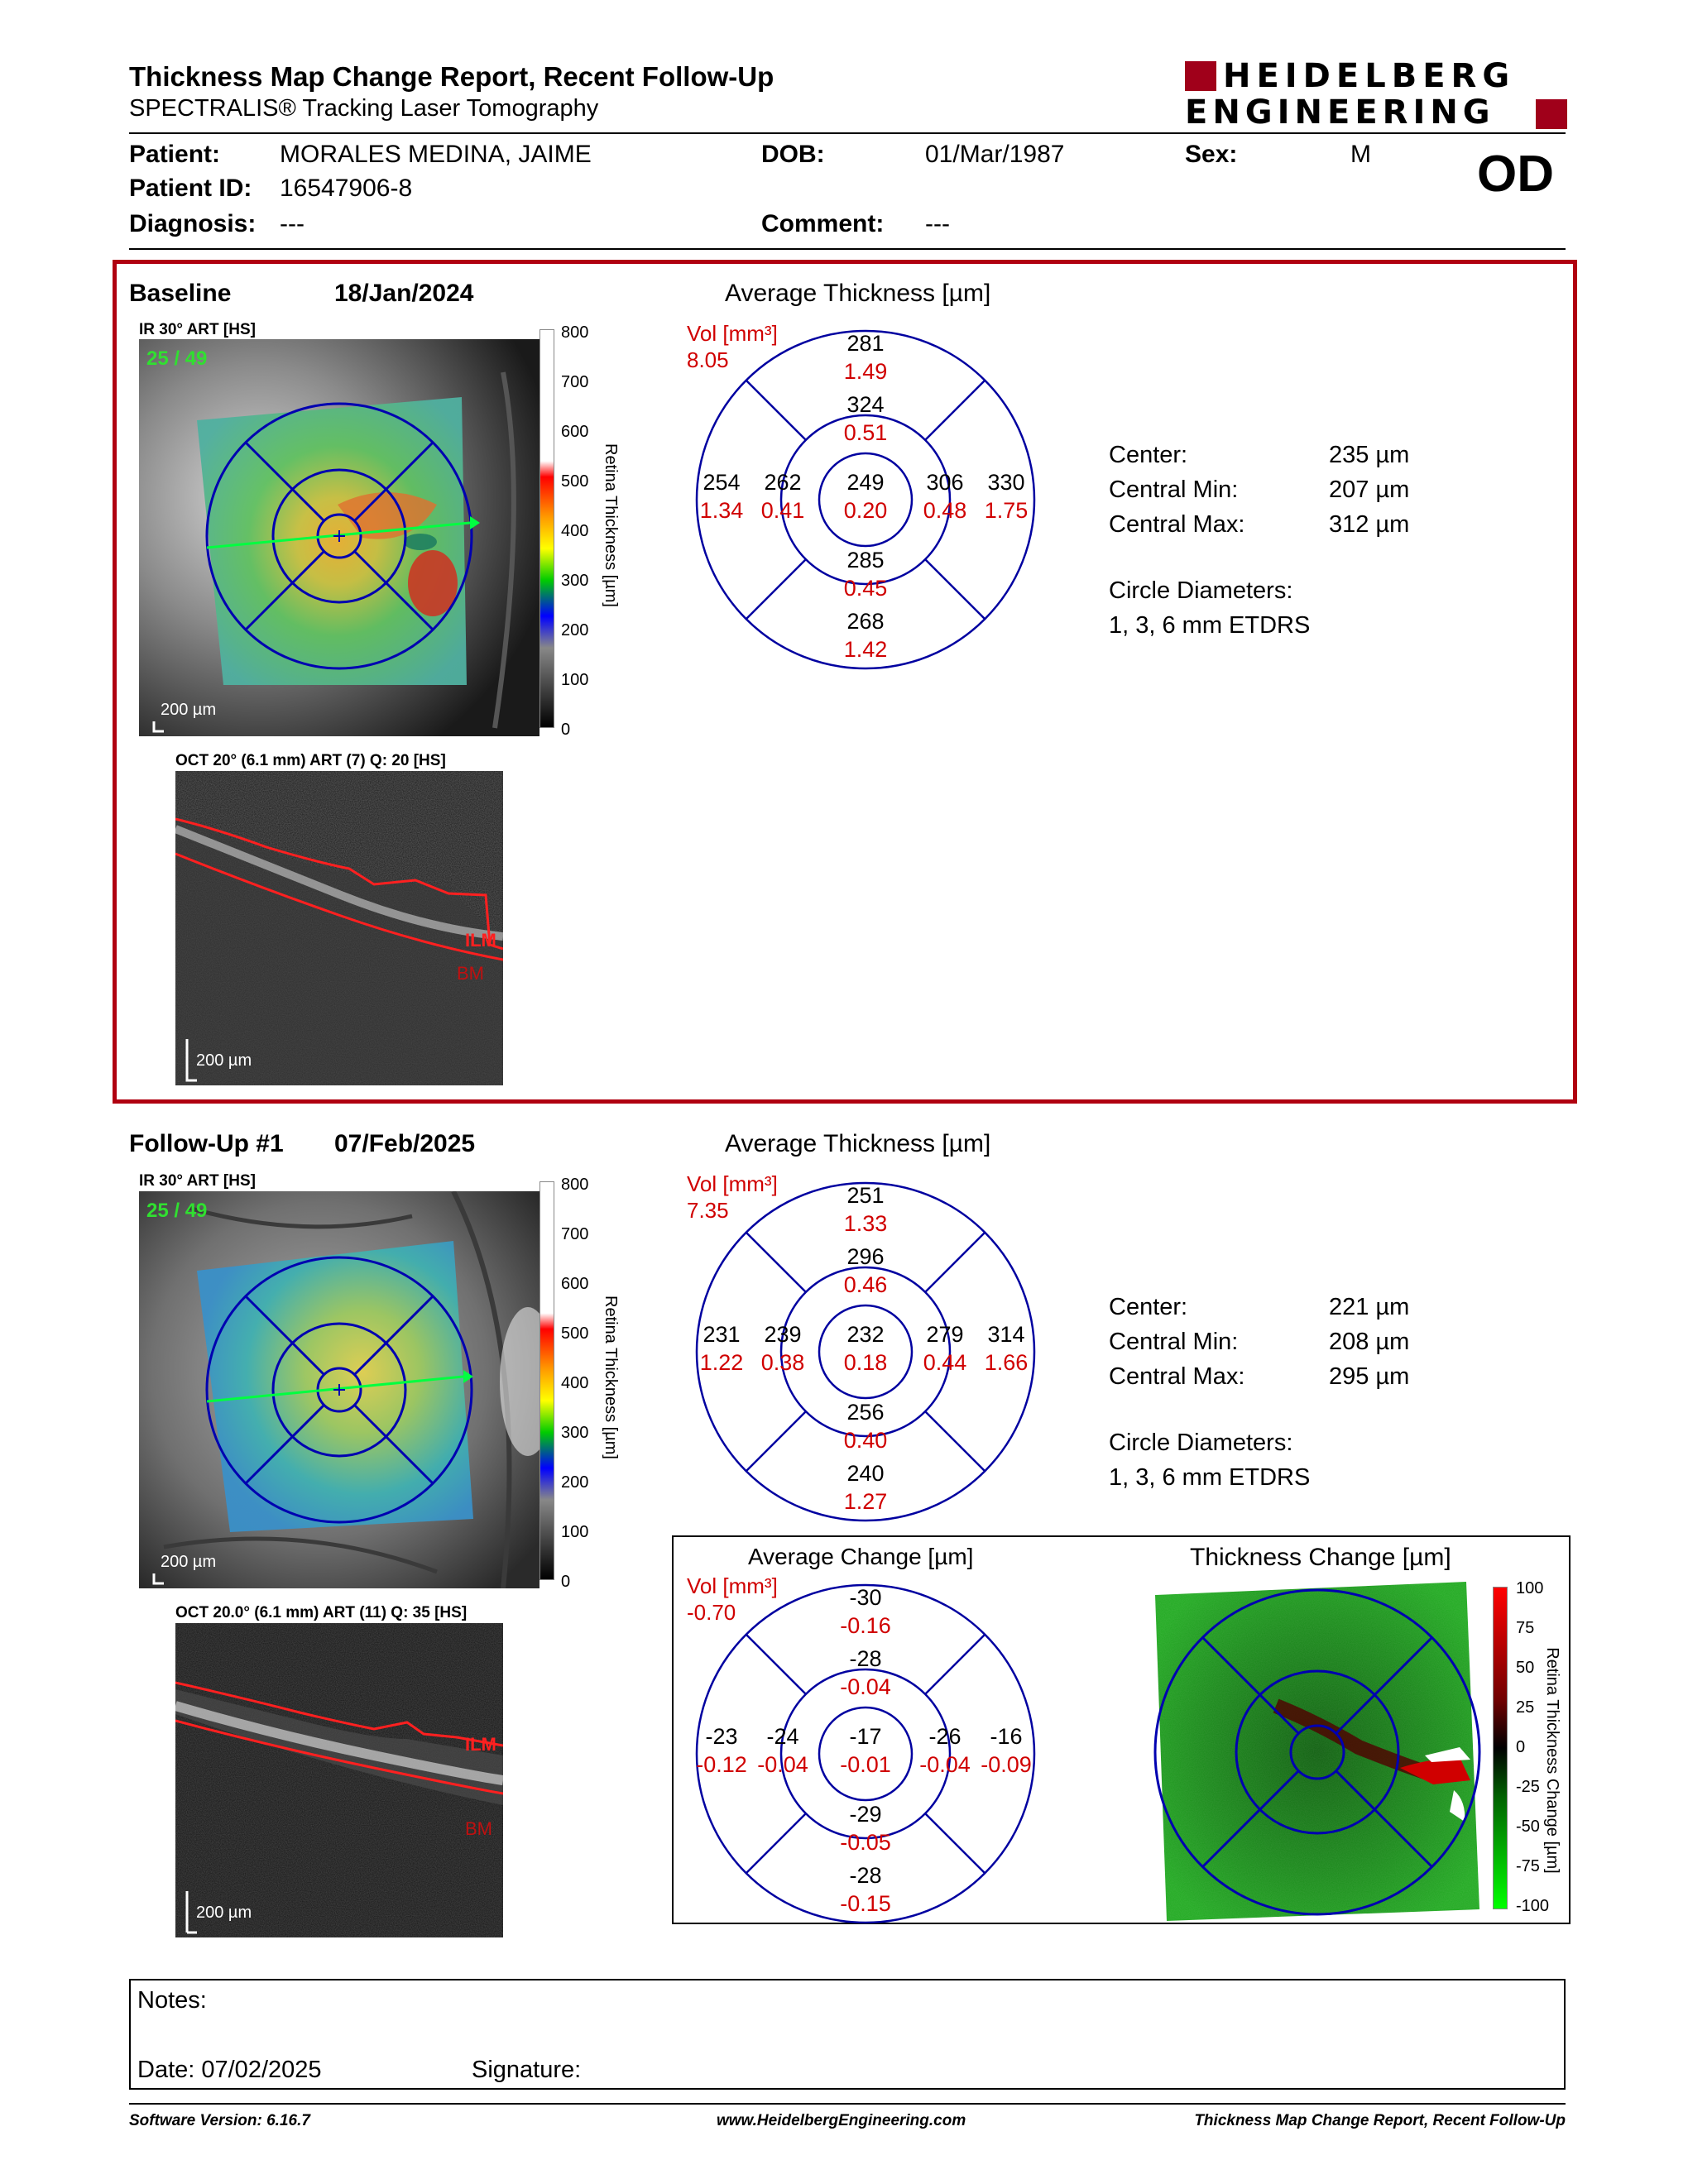 The height and width of the screenshot is (2184, 1688). I want to click on baseline-date: 18/Jan/2024, so click(404, 293).